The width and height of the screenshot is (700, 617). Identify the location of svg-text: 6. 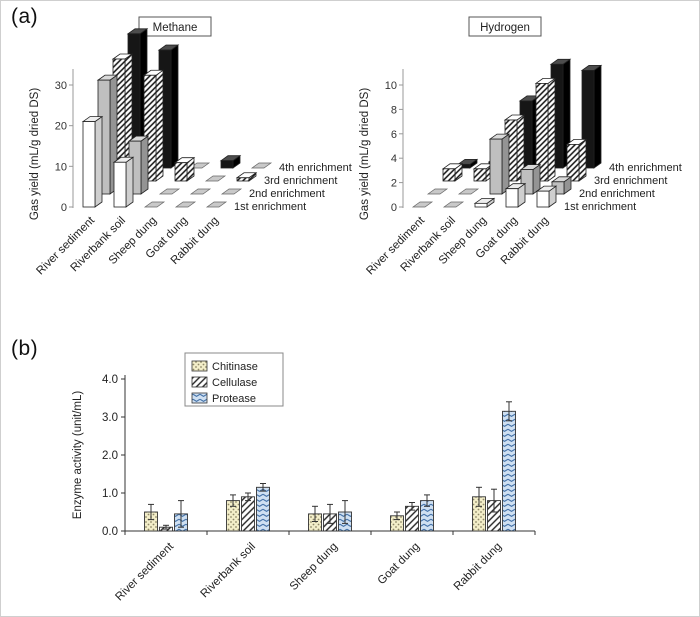
(394, 135).